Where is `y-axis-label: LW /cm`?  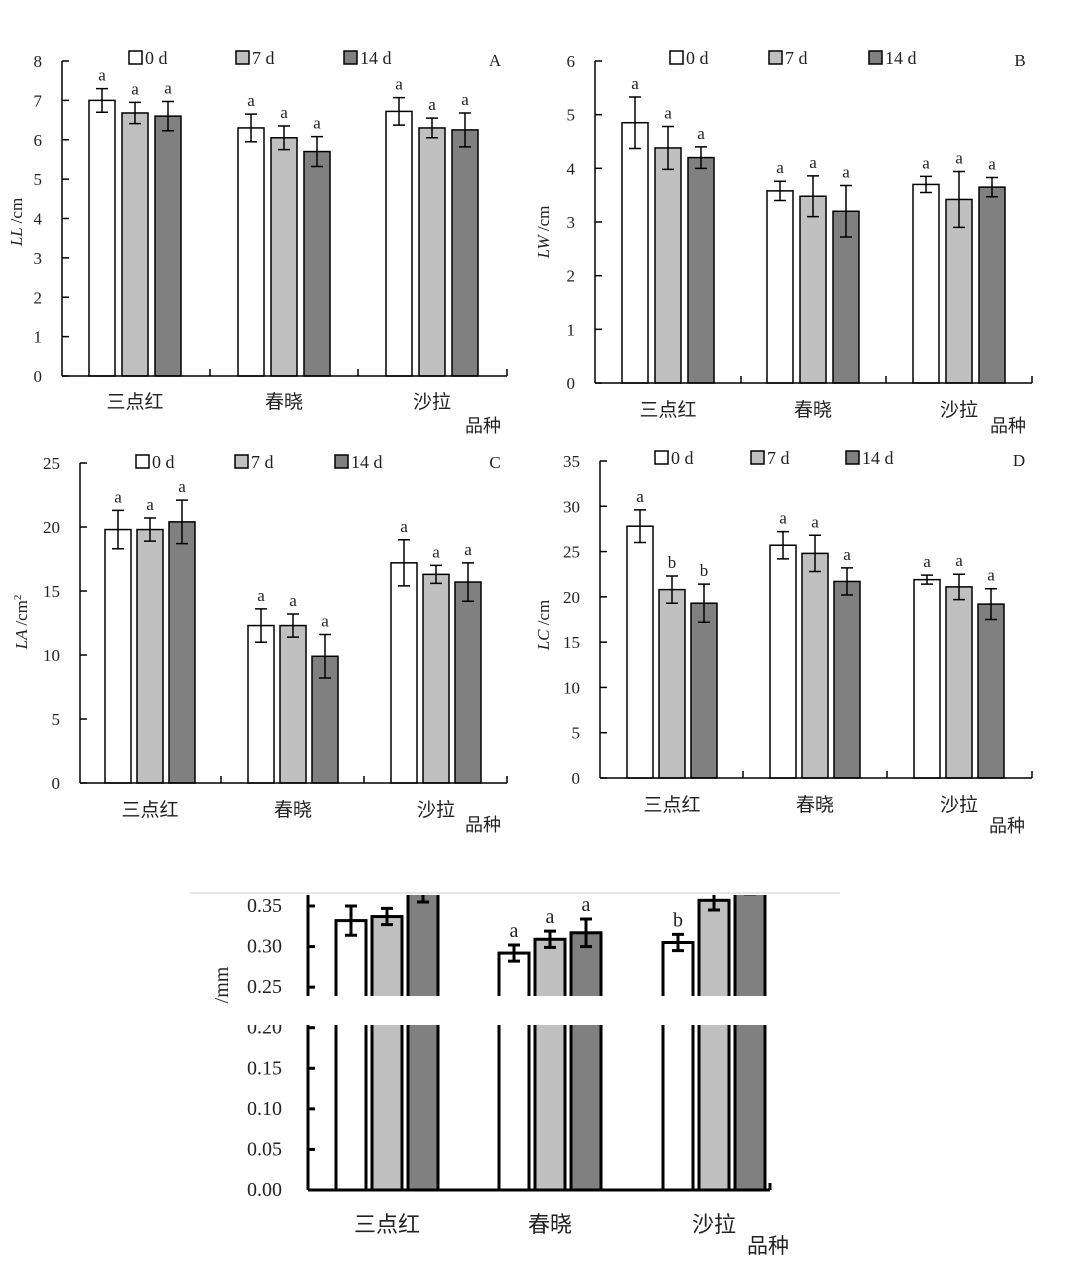 y-axis-label: LW /cm is located at coordinates (543, 233).